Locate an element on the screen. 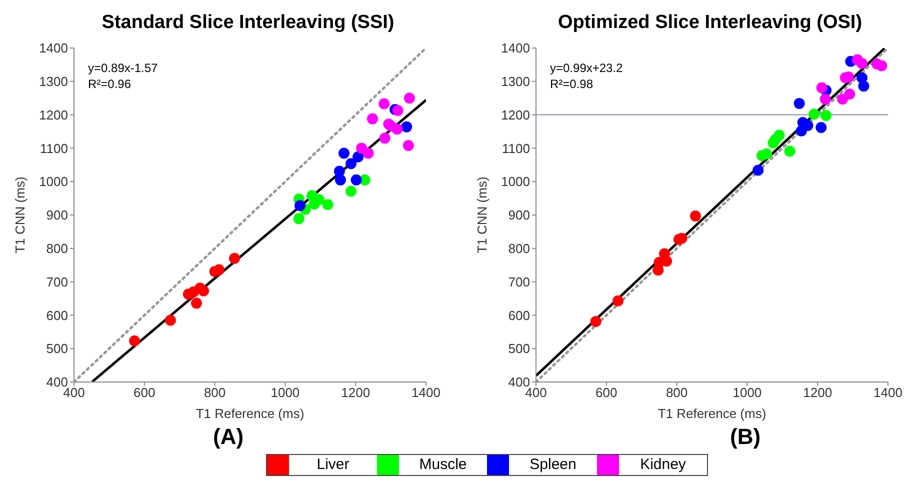 The width and height of the screenshot is (920, 483). text: (A) is located at coordinates (228, 436).